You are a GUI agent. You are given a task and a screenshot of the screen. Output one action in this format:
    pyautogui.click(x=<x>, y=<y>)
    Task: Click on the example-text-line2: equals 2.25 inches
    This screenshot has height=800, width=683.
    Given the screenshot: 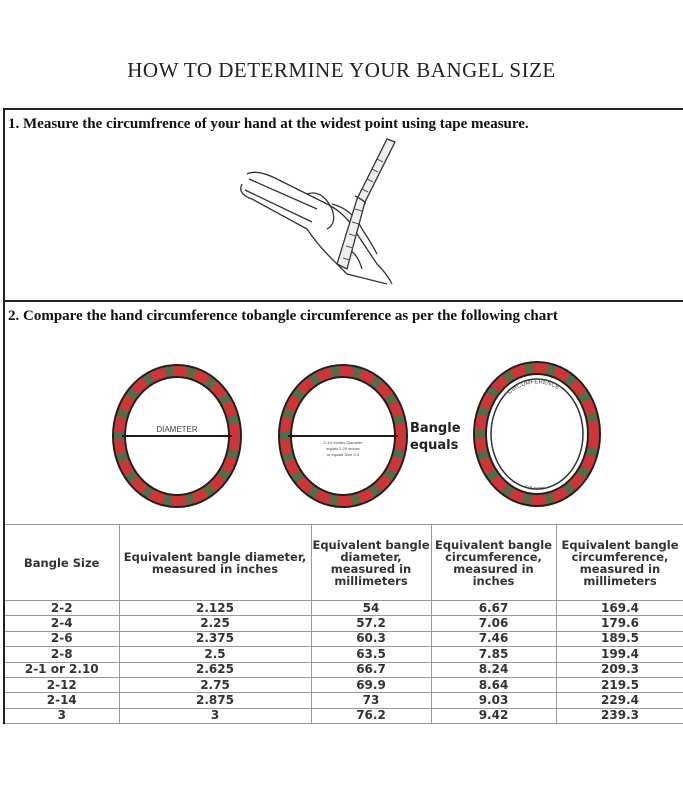 What is the action you would take?
    pyautogui.click(x=342, y=448)
    